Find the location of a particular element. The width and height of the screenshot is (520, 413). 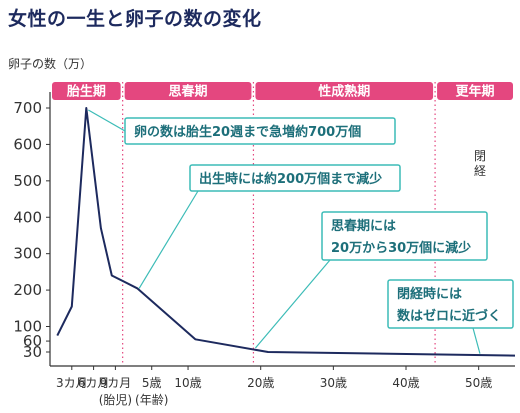

callout-text: 卵の数は胎生20週まで急増約700万個 is located at coordinates (247, 132).